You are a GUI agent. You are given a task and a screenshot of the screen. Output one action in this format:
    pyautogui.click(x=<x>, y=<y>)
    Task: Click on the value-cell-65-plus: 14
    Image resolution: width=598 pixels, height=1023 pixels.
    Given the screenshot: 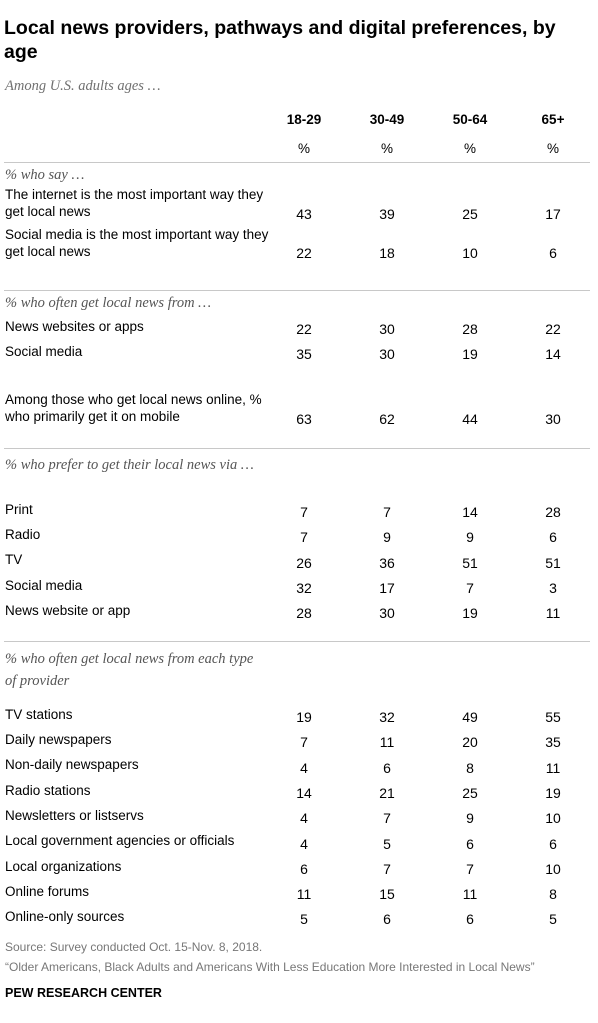 What is the action you would take?
    pyautogui.click(x=553, y=354)
    